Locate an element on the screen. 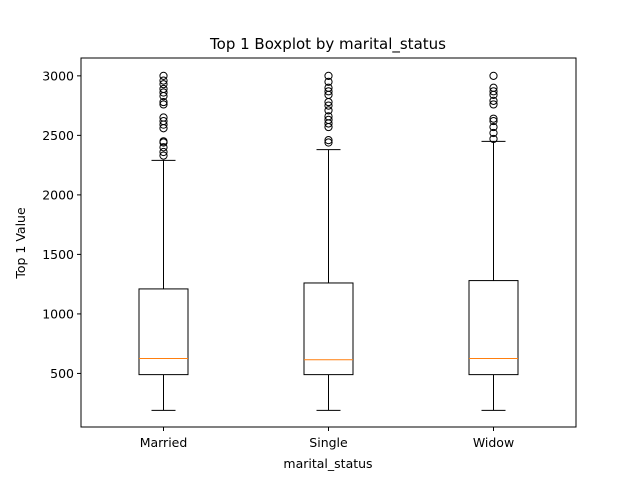 The height and width of the screenshot is (480, 640). y-tick-label: 500 is located at coordinates (62, 373).